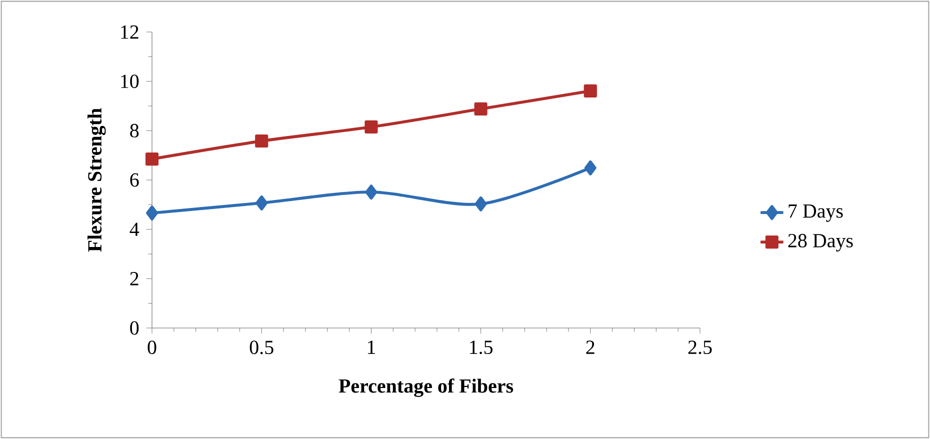  I want to click on x-tick-label: 2.5, so click(700, 347).